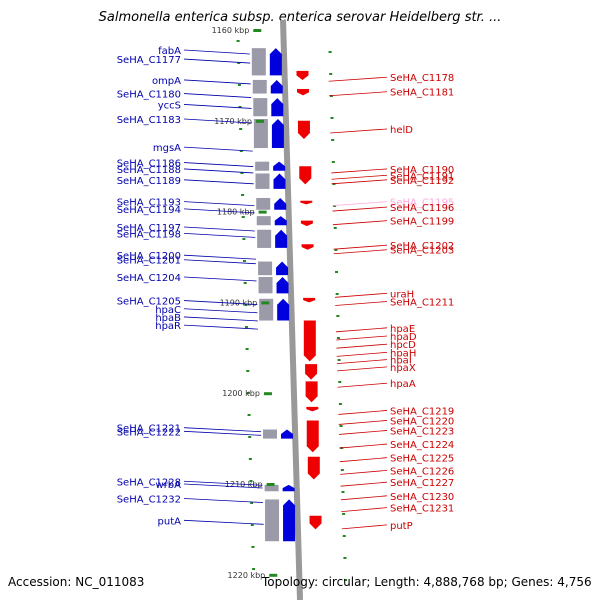 The image size is (600, 600). What do you see at coordinates (168, 326) in the screenshot?
I see `gene-label: hpaR` at bounding box center [168, 326].